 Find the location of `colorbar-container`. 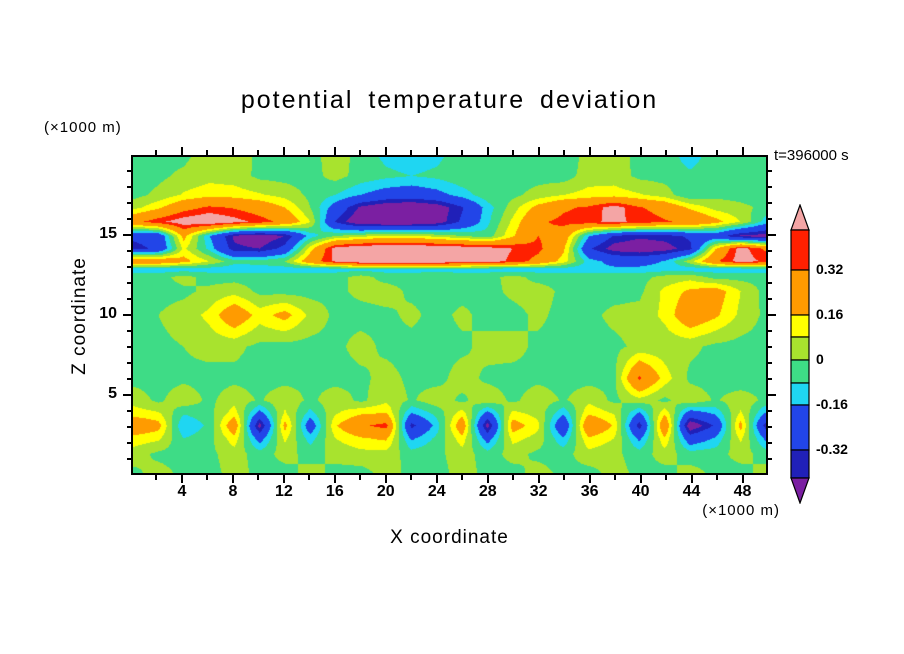

colorbar-container is located at coordinates (800, 354).